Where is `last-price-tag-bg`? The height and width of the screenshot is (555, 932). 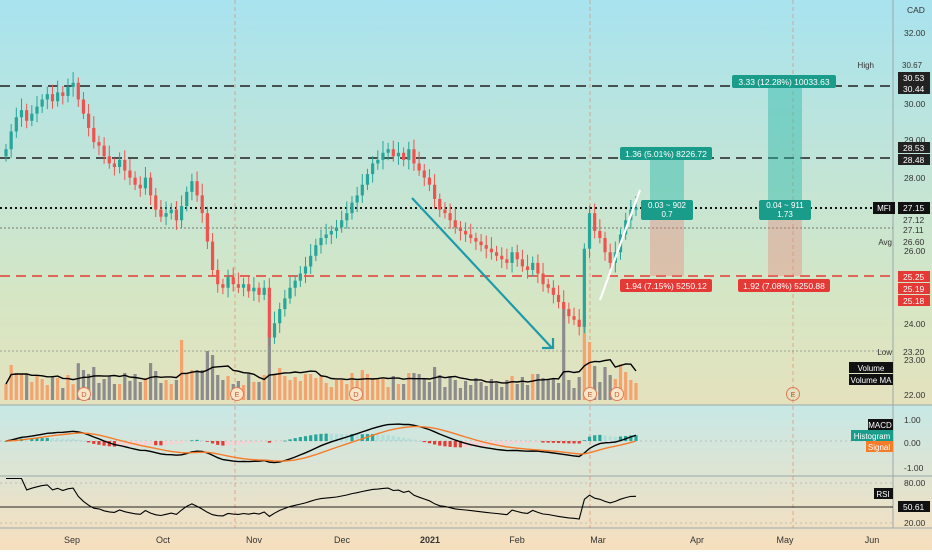 last-price-tag-bg is located at coordinates (914, 208).